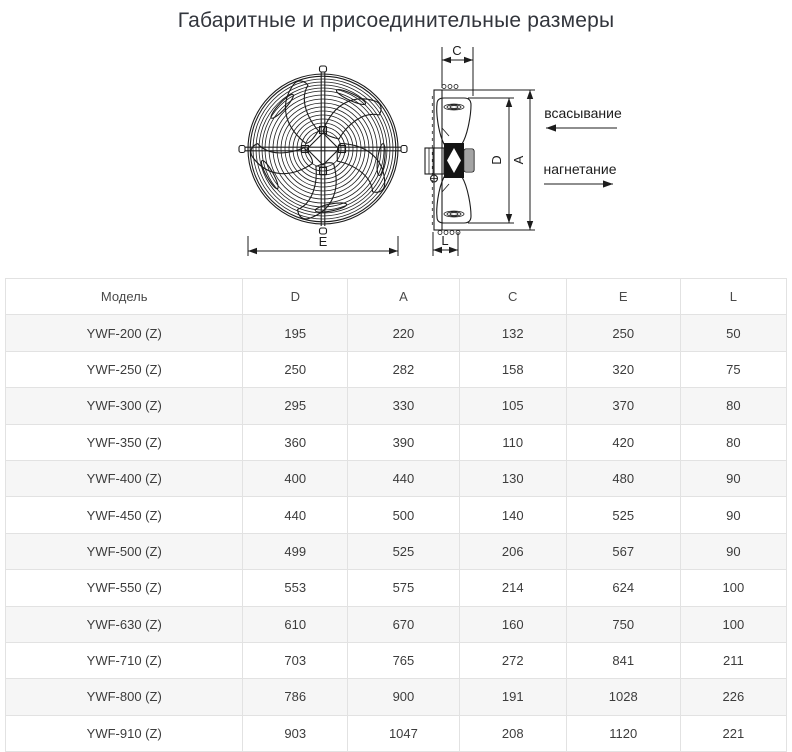  What do you see at coordinates (512, 296) in the screenshot?
I see `column-header-c: C` at bounding box center [512, 296].